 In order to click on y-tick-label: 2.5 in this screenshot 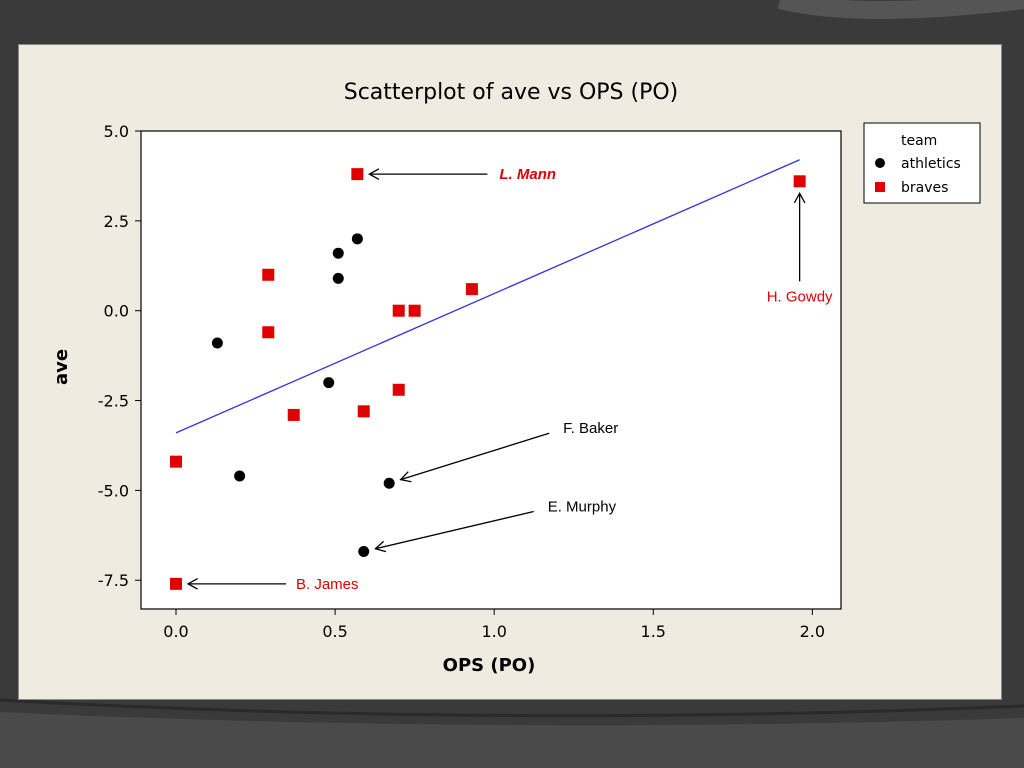, I will do `click(116, 221)`.